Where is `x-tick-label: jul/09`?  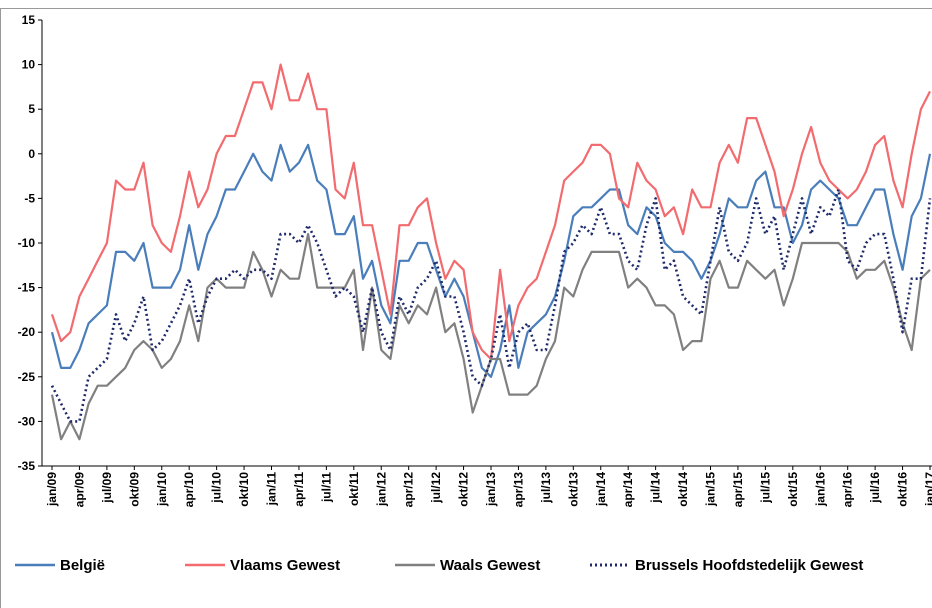
x-tick-label: jul/09 is located at coordinates (107, 488).